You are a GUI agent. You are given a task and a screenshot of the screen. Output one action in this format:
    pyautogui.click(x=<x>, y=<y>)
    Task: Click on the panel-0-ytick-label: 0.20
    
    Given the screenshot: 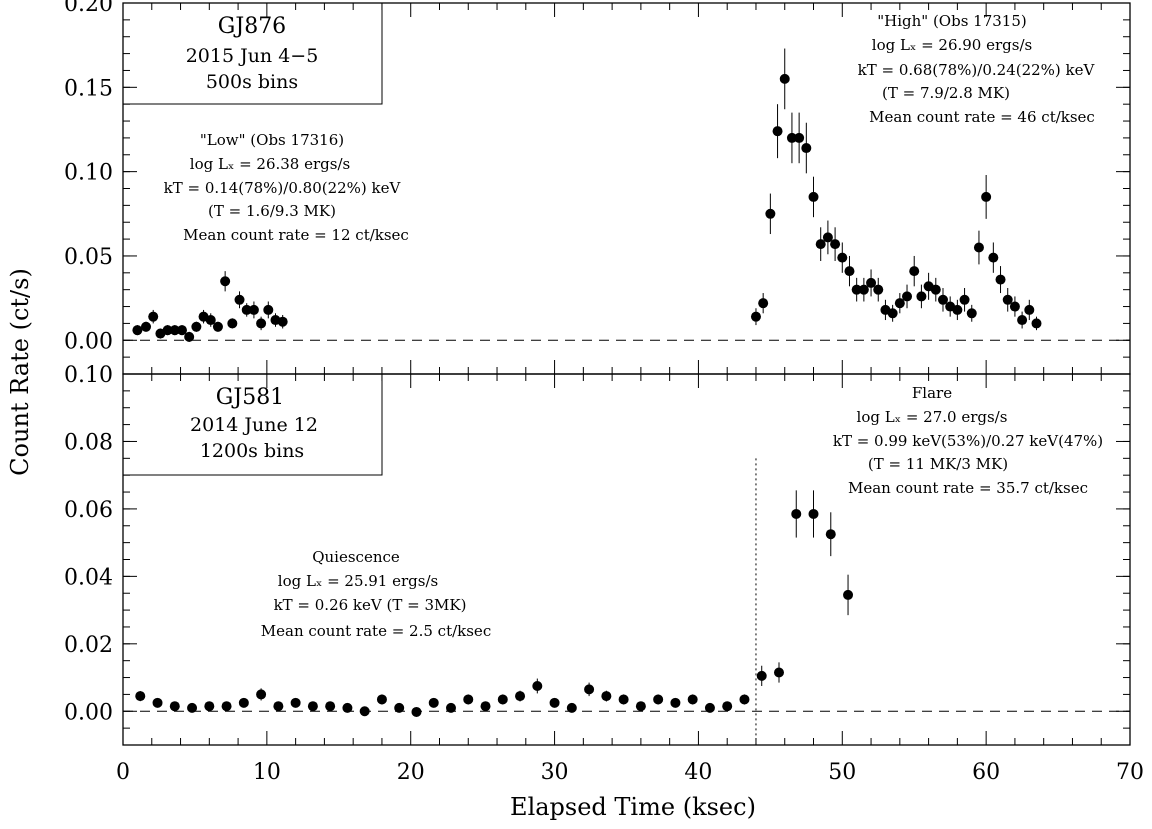 What is the action you would take?
    pyautogui.click(x=88, y=8)
    